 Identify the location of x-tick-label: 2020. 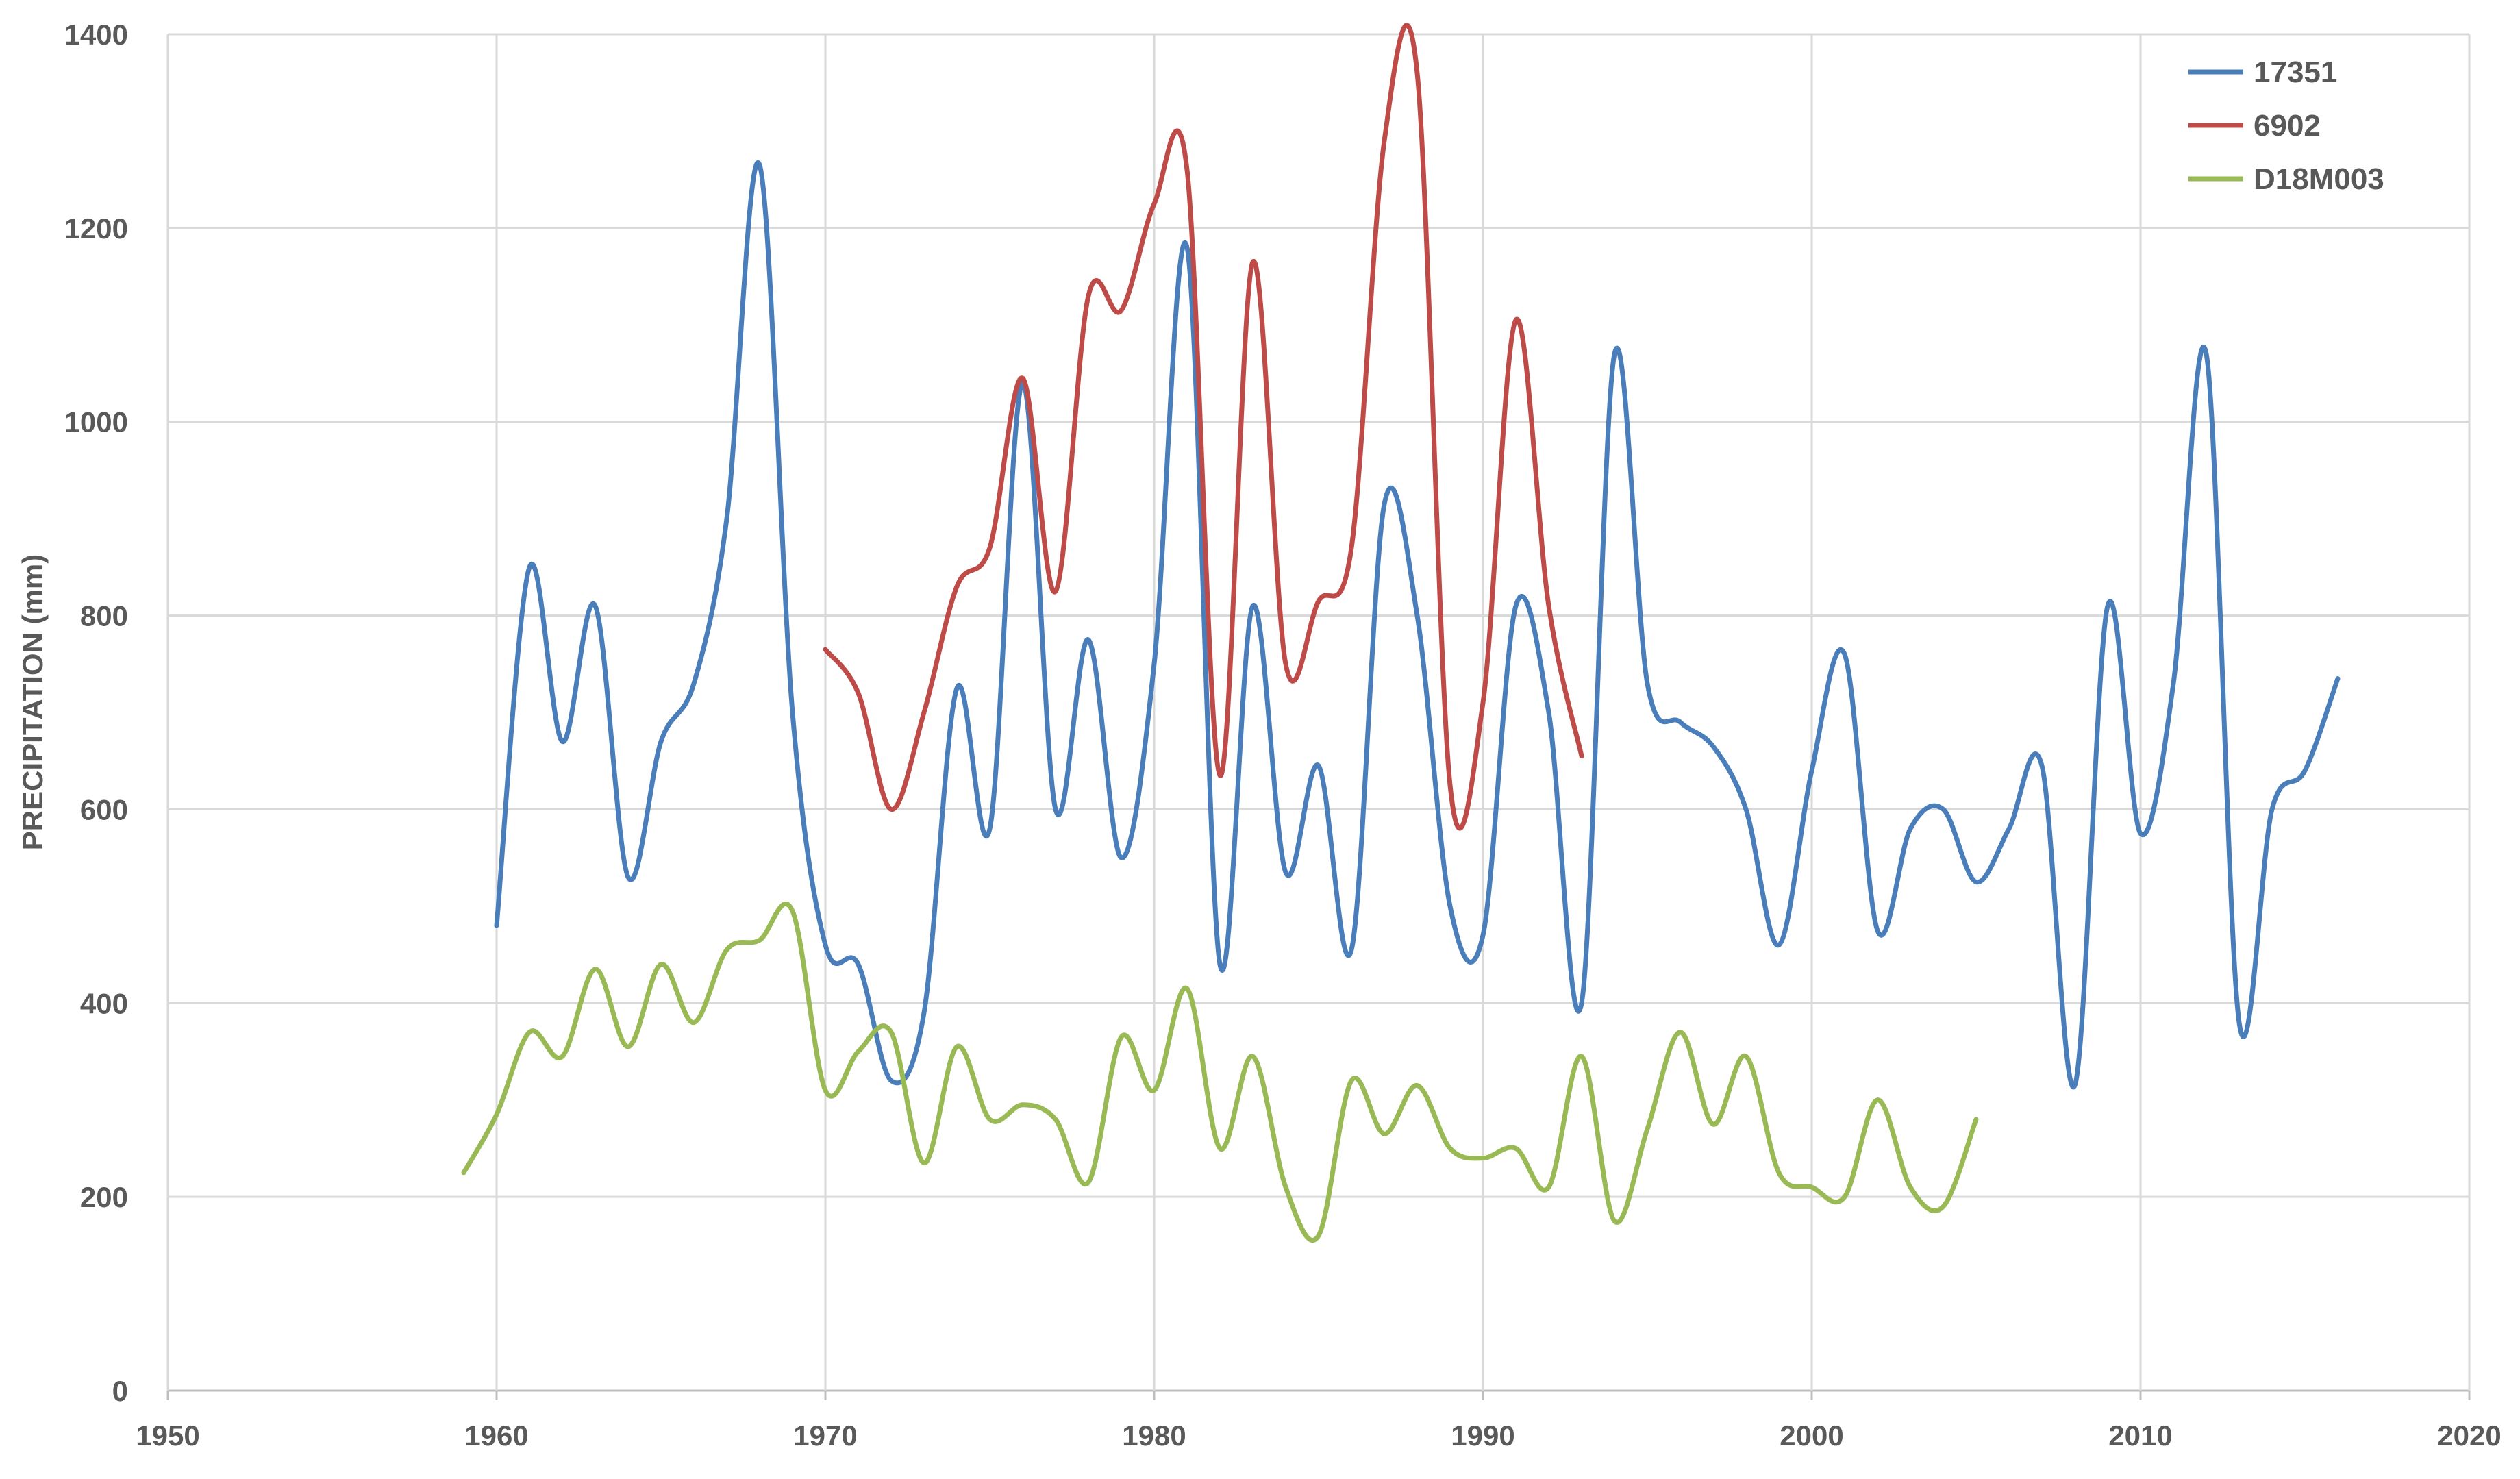
(2469, 1435).